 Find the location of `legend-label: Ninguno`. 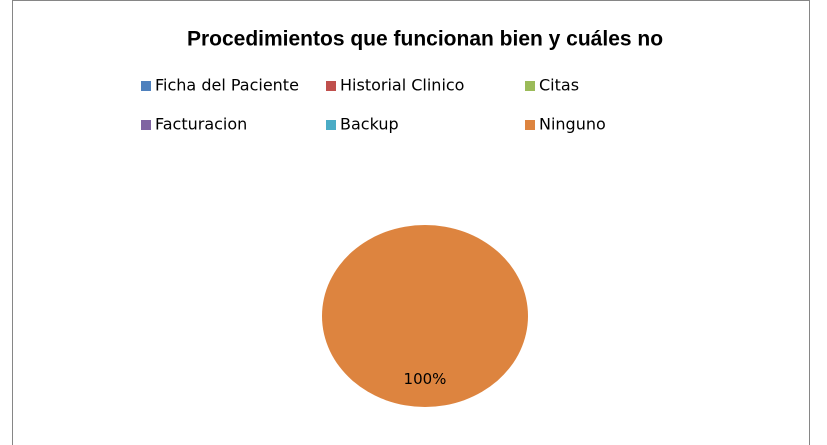

legend-label: Ninguno is located at coordinates (572, 124).